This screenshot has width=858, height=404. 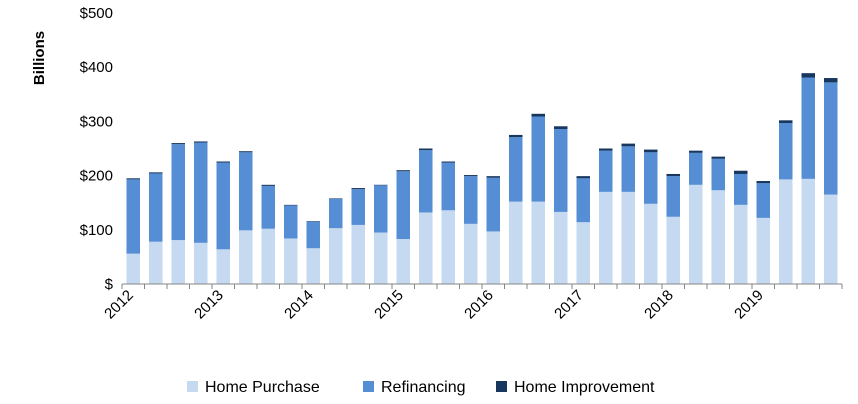 I want to click on legend-item: Refinancing, so click(x=414, y=387).